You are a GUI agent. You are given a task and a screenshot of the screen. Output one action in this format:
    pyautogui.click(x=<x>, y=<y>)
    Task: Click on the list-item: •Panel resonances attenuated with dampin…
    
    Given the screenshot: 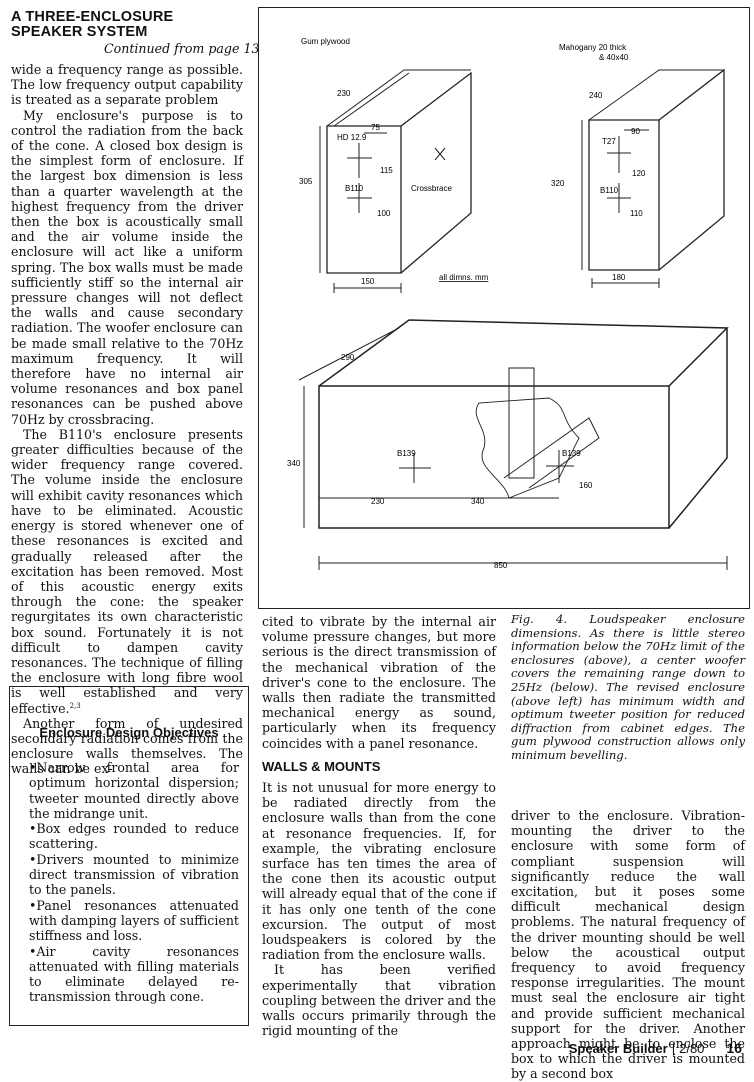 What is the action you would take?
    pyautogui.click(x=134, y=920)
    